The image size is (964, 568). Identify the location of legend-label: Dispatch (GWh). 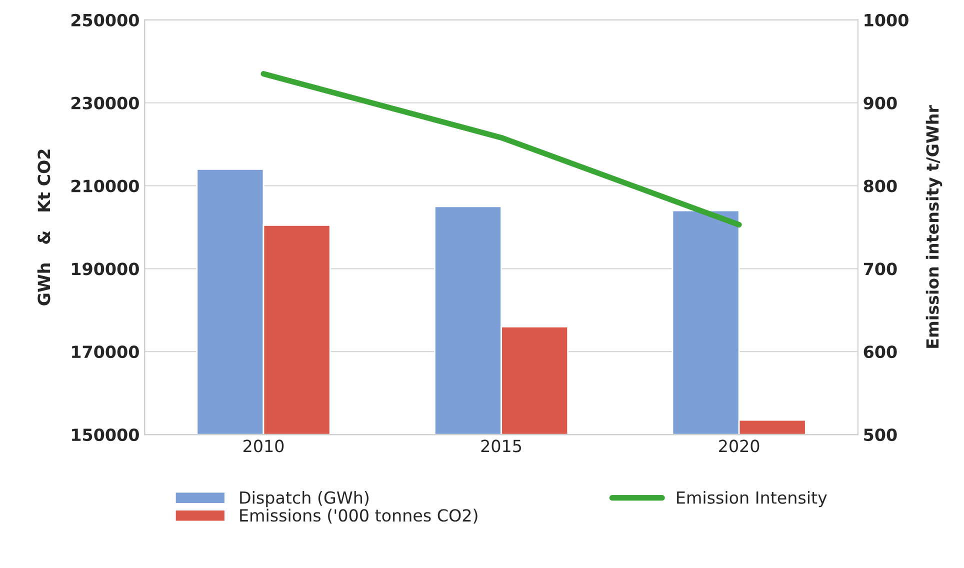
(304, 499).